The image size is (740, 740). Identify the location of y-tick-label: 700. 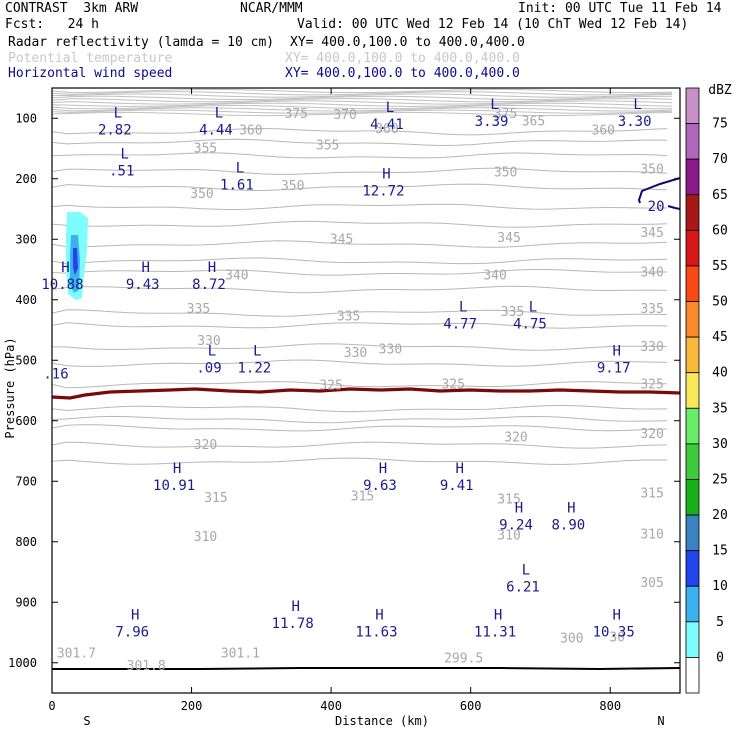
(26, 481).